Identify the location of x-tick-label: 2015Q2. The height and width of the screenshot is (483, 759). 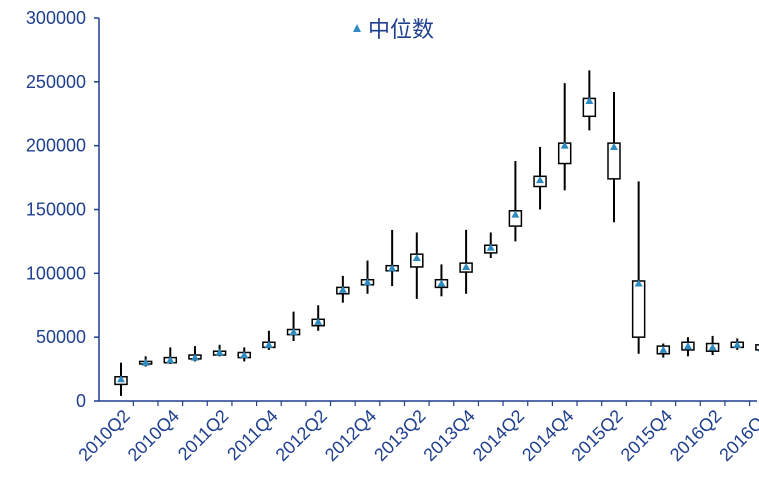
(596, 435).